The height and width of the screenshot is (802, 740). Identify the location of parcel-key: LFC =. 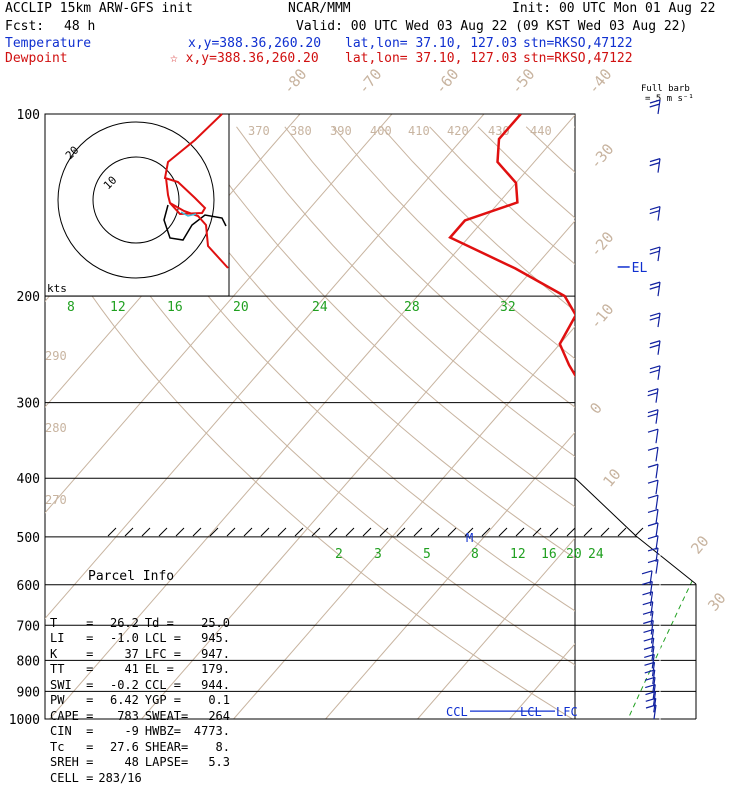
(164, 655).